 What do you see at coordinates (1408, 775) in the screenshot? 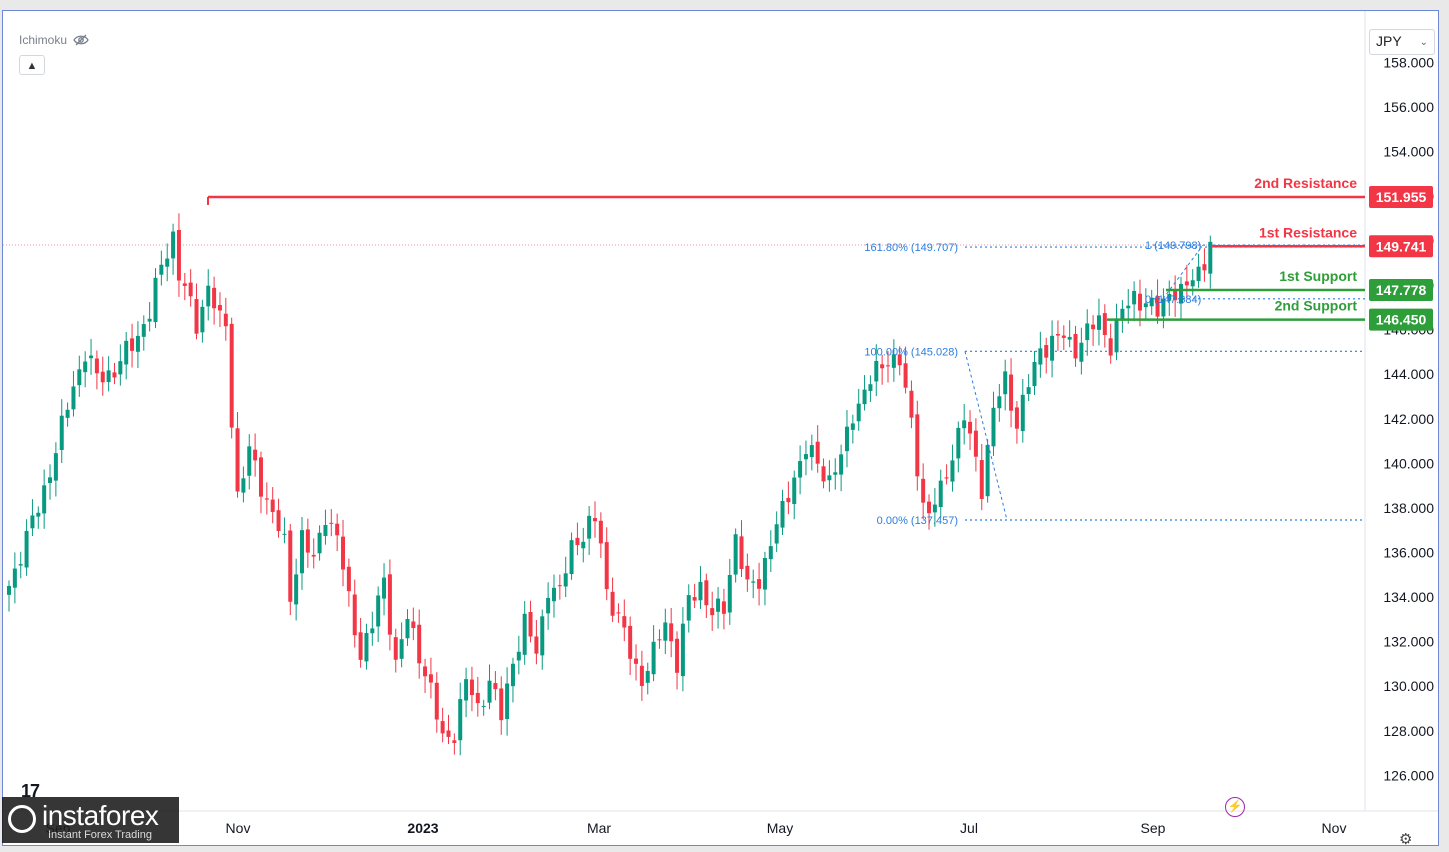
I see `y-tick-label: 126.000` at bounding box center [1408, 775].